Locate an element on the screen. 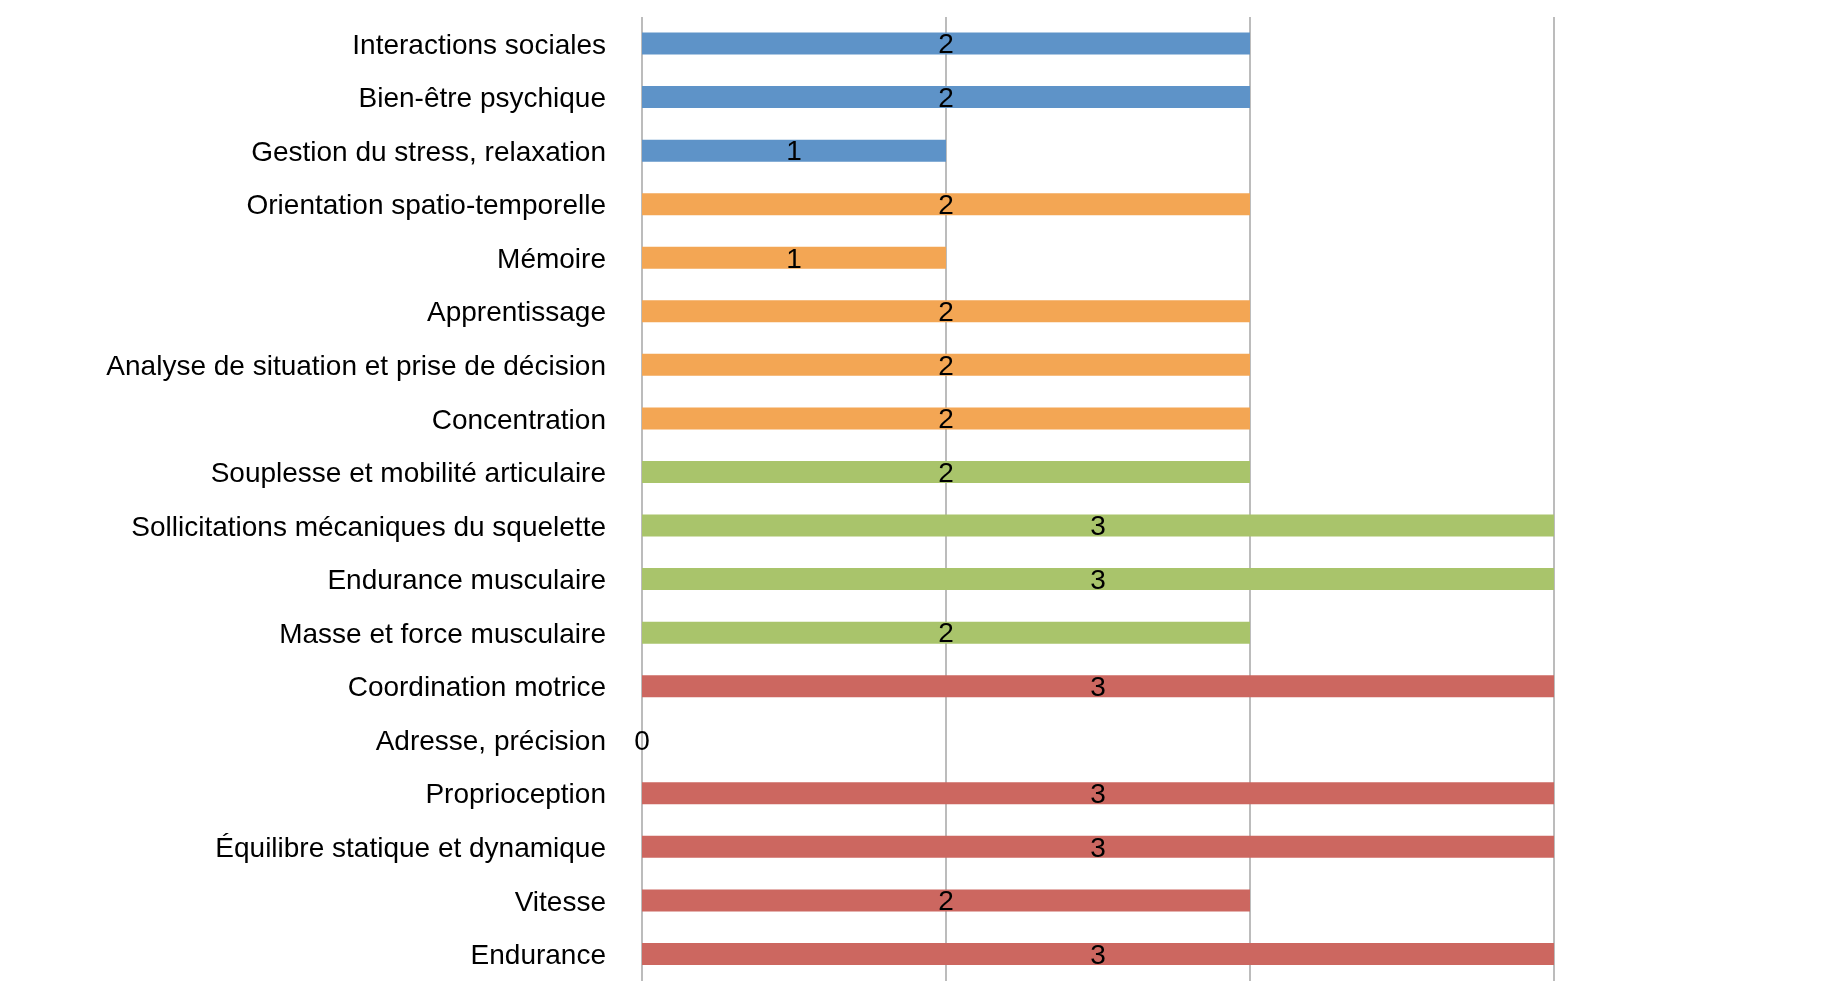 The image size is (1847, 984). y-tick-label: Interactions sociales is located at coordinates (479, 44).